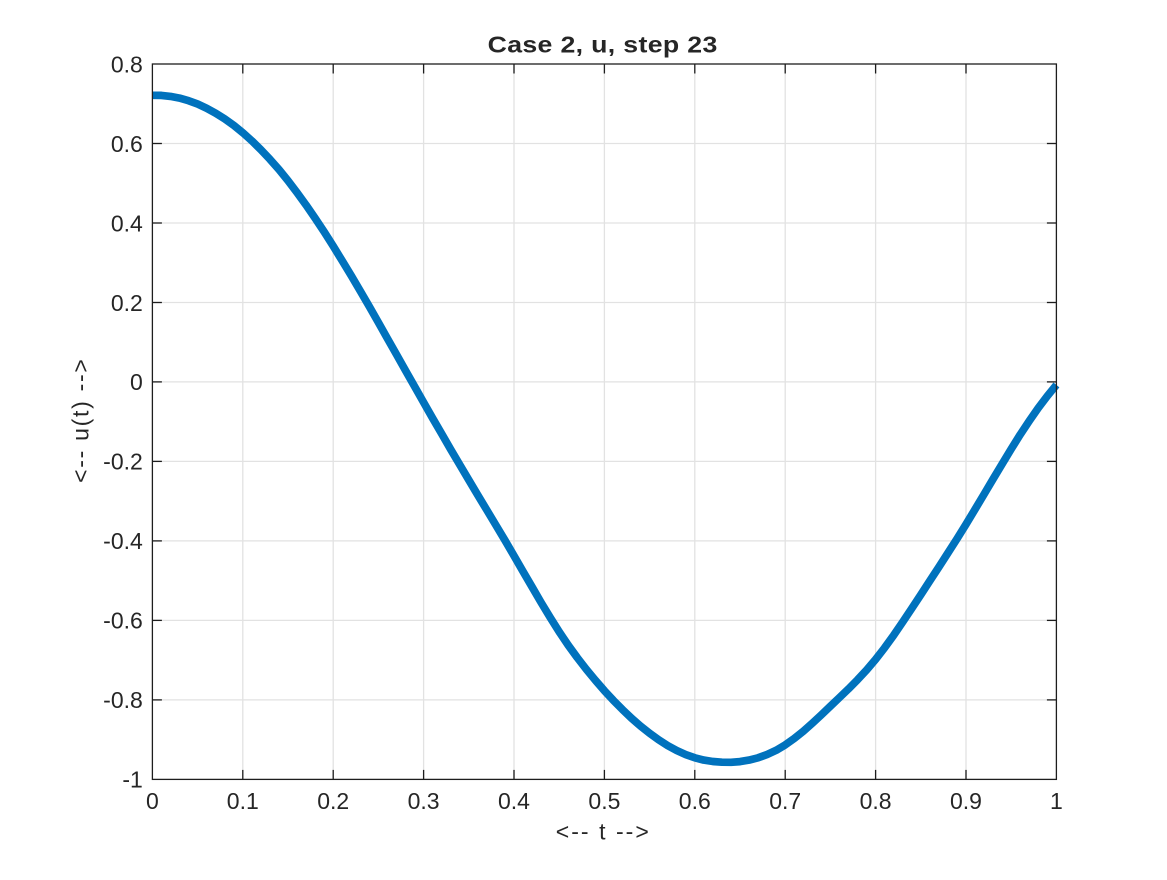  I want to click on svg-text: 0.9, so click(966, 801).